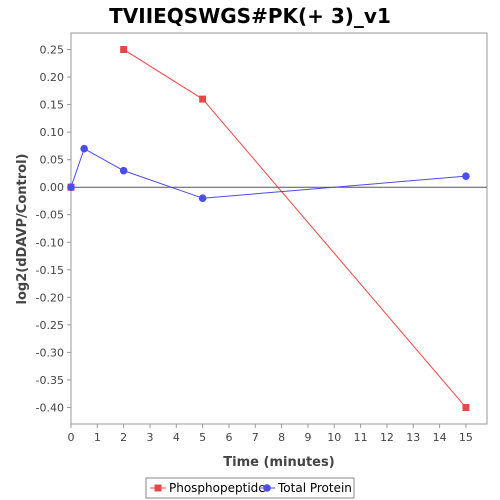 Image resolution: width=500 pixels, height=500 pixels. Describe the element at coordinates (52, 132) in the screenshot. I see `y-tick-label: 0.10` at that location.